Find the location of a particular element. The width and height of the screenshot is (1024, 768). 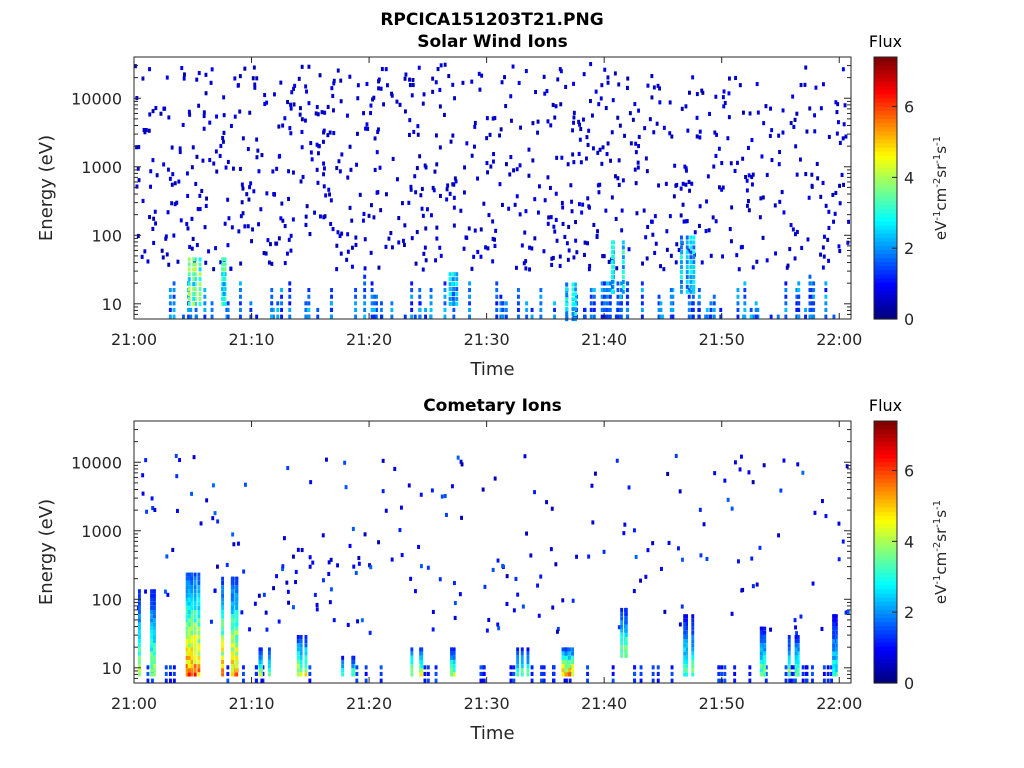

figure-title: RPCICA151203T21.PNG is located at coordinates (491, 20).